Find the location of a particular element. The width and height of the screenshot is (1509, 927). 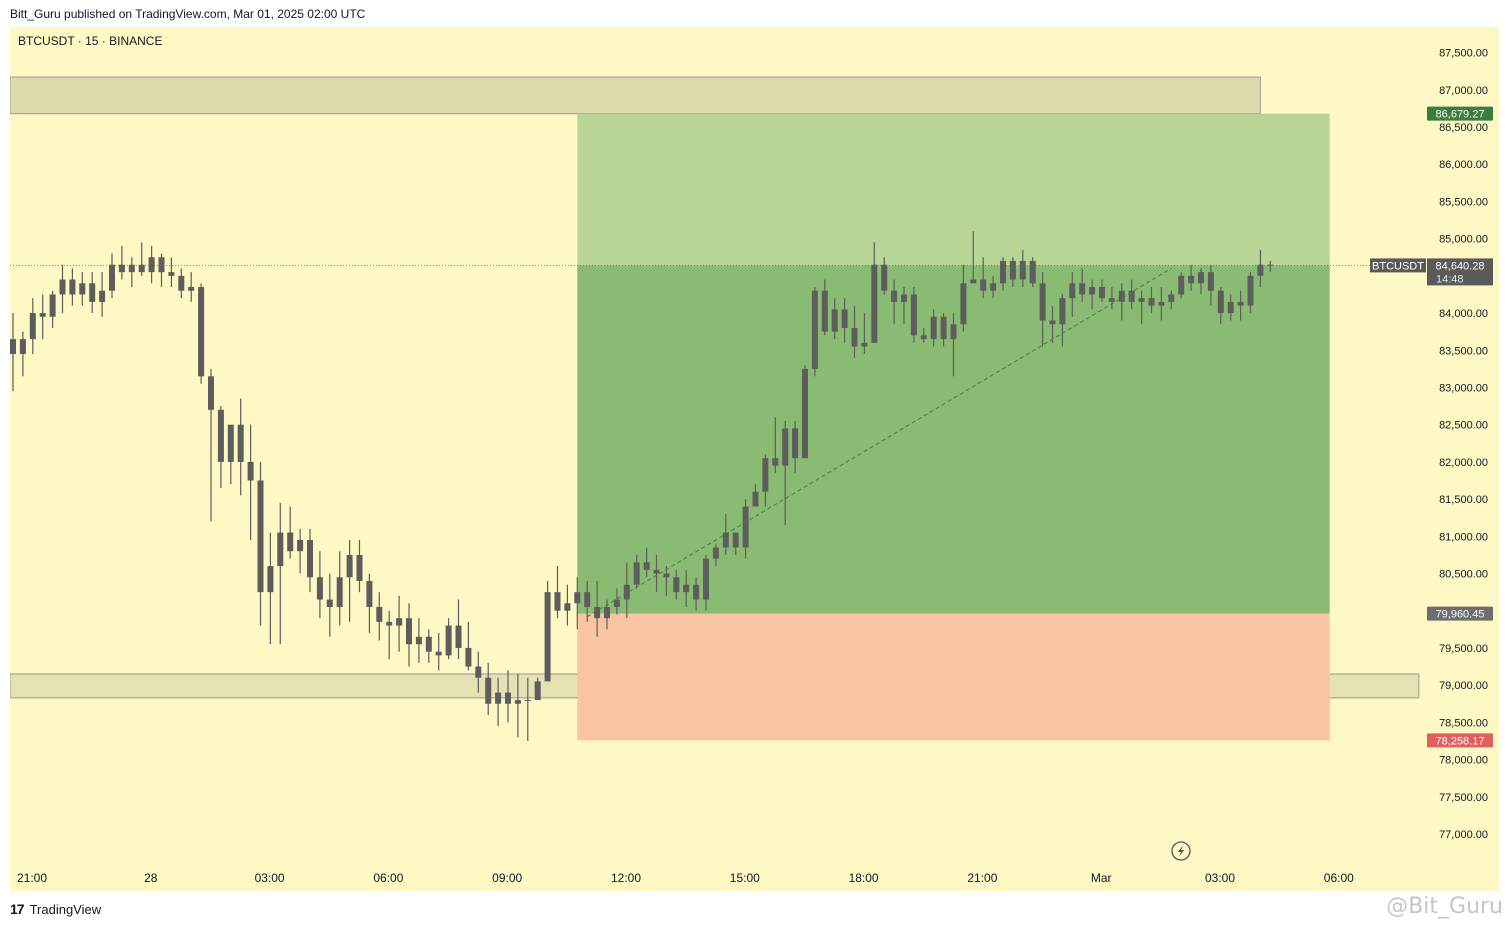

tradingview-mark-icon: 17 is located at coordinates (17, 909).